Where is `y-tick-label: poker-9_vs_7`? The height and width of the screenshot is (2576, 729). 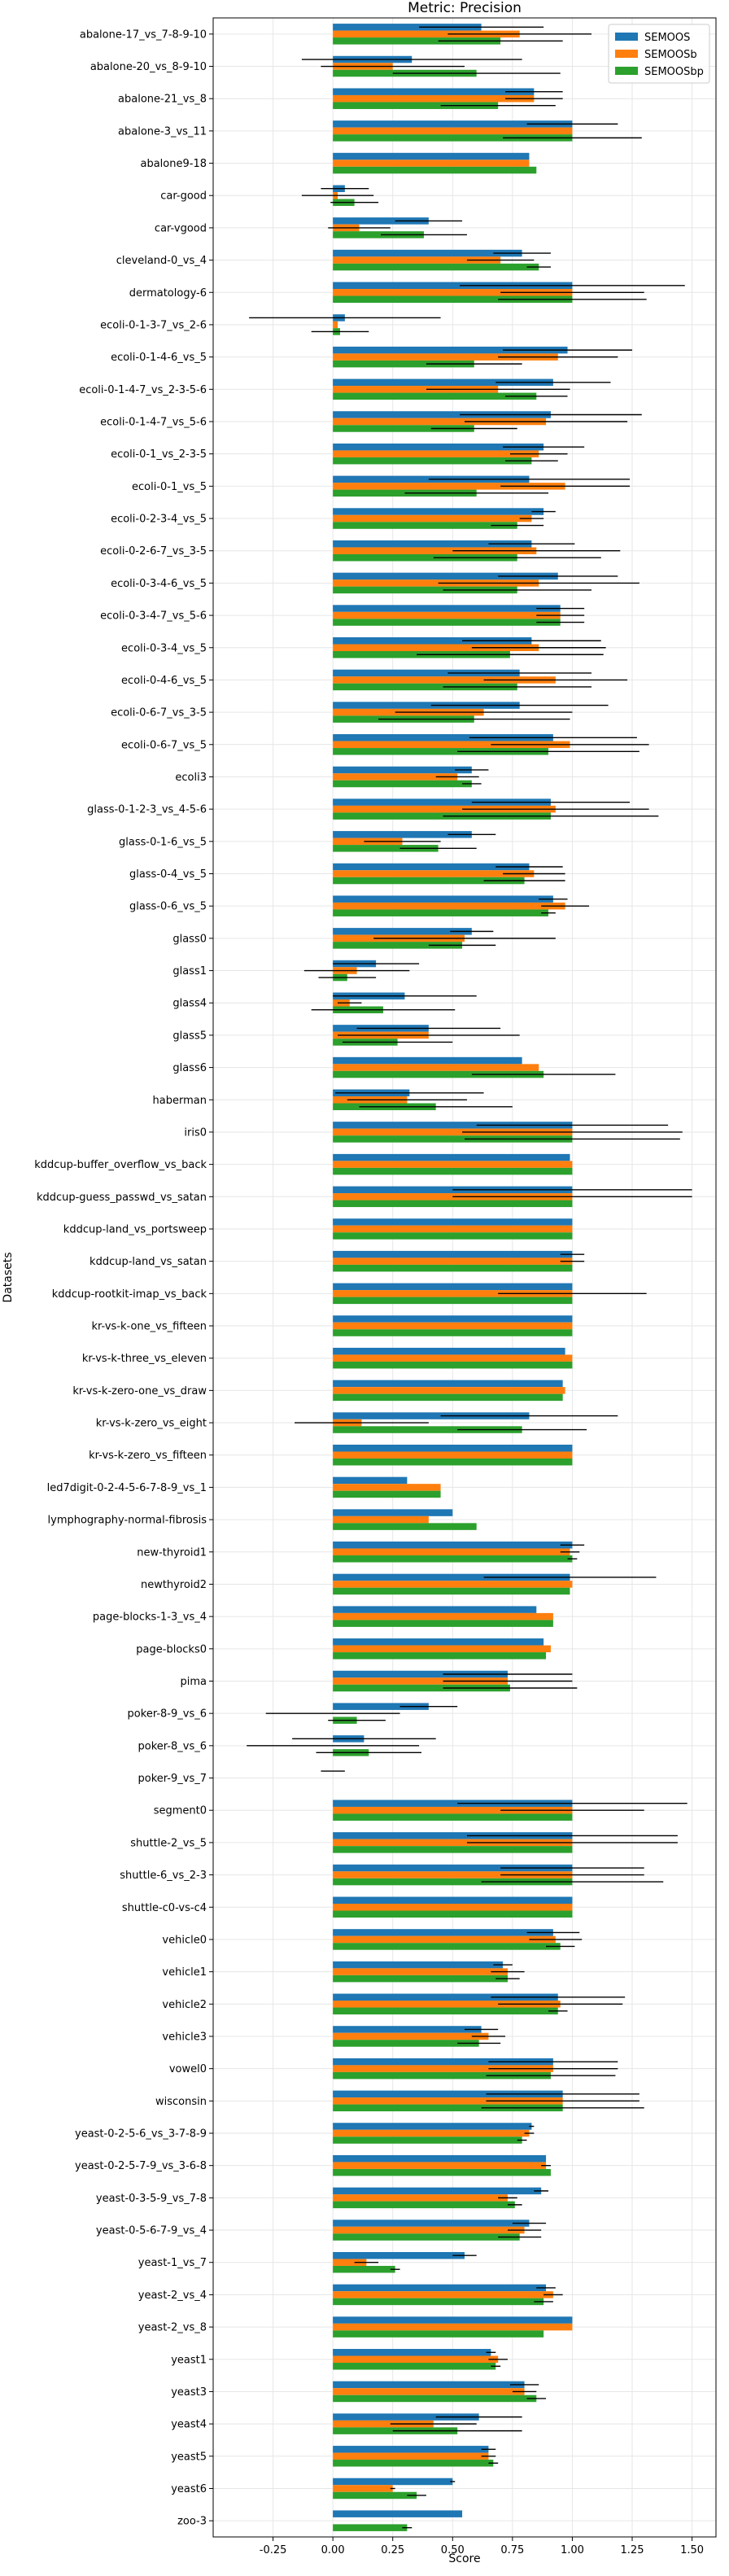
y-tick-label: poker-9_vs_7 is located at coordinates (172, 1779).